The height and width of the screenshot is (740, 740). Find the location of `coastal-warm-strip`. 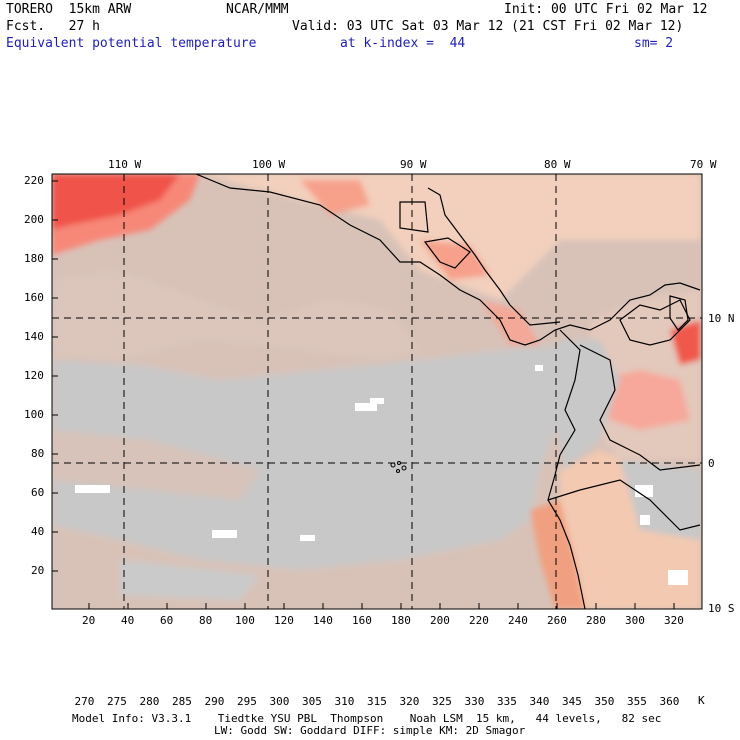

coastal-warm-strip is located at coordinates (557, 554).